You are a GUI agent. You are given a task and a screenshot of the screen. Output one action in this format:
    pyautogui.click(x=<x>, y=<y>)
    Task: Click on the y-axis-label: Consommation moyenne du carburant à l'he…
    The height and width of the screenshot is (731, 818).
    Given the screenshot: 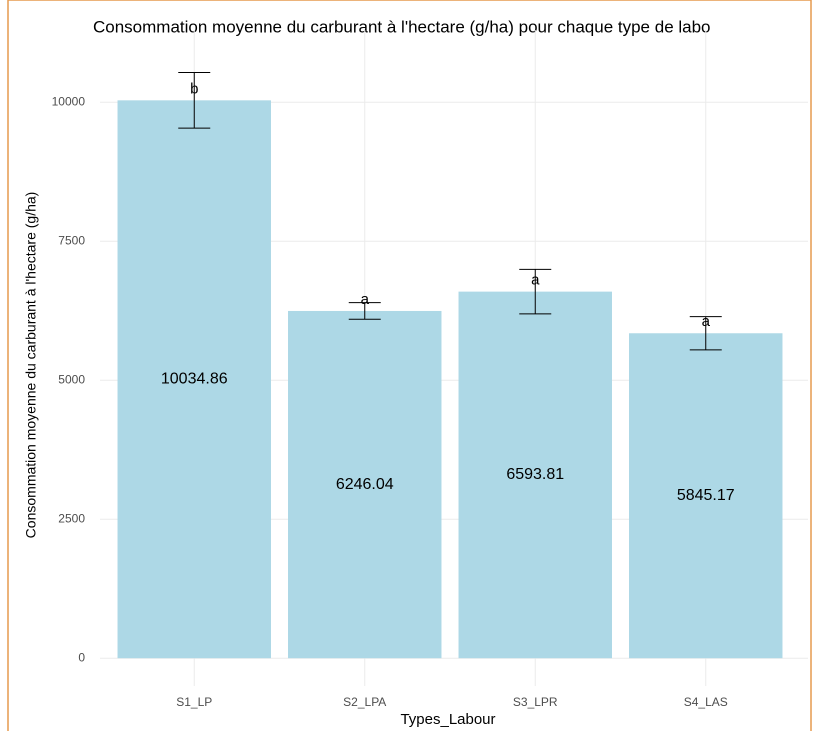 What is the action you would take?
    pyautogui.click(x=31, y=365)
    